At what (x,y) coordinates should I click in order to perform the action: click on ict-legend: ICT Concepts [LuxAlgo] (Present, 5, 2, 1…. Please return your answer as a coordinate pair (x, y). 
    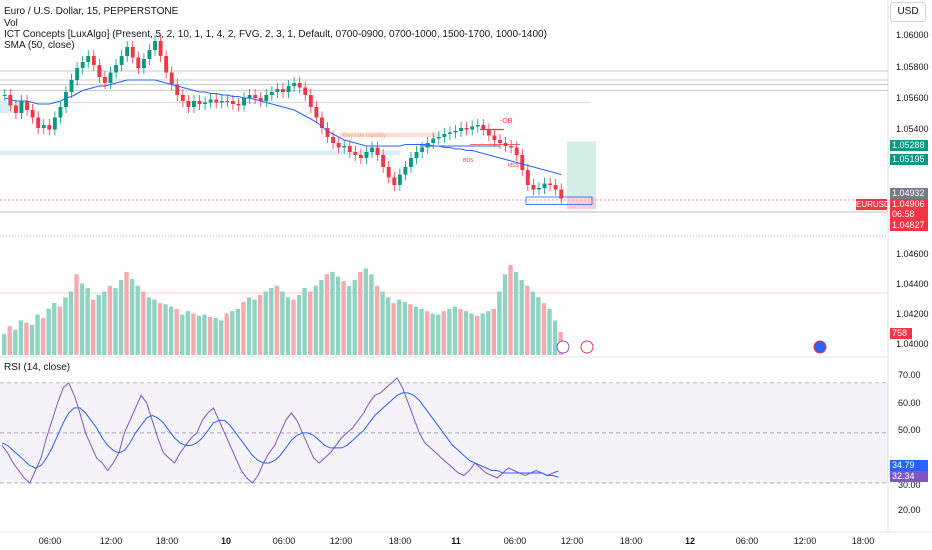
    Looking at the image, I should click on (275, 34).